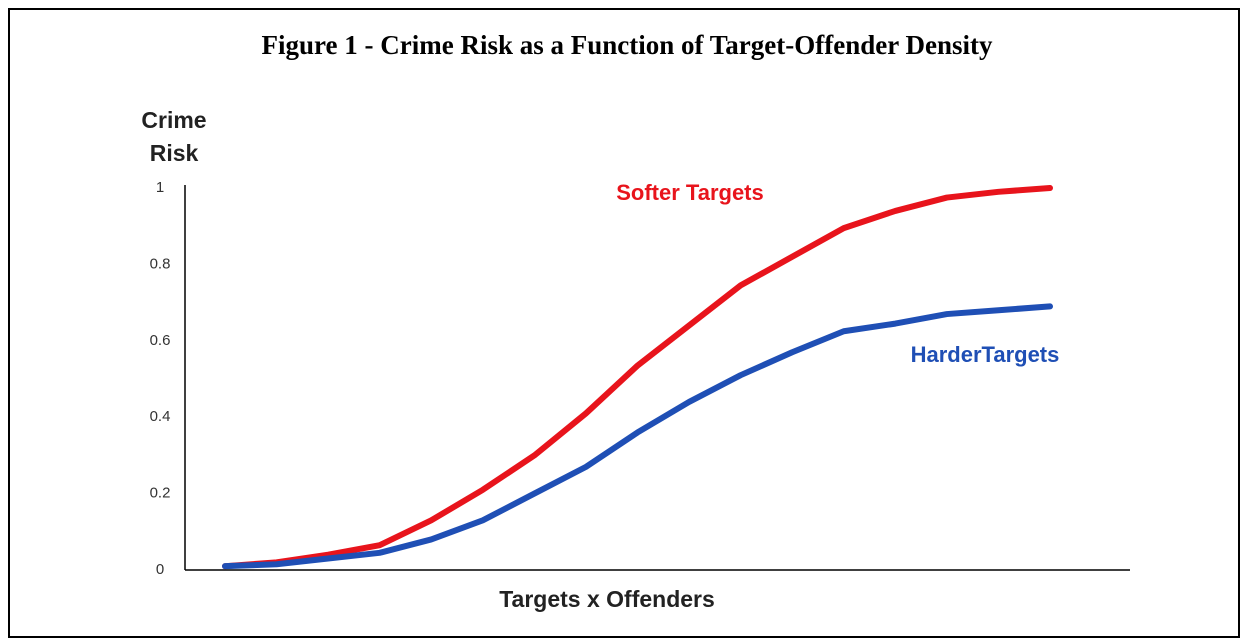 The width and height of the screenshot is (1249, 638). Describe the element at coordinates (160, 569) in the screenshot. I see `y-tick-label: 0` at that location.